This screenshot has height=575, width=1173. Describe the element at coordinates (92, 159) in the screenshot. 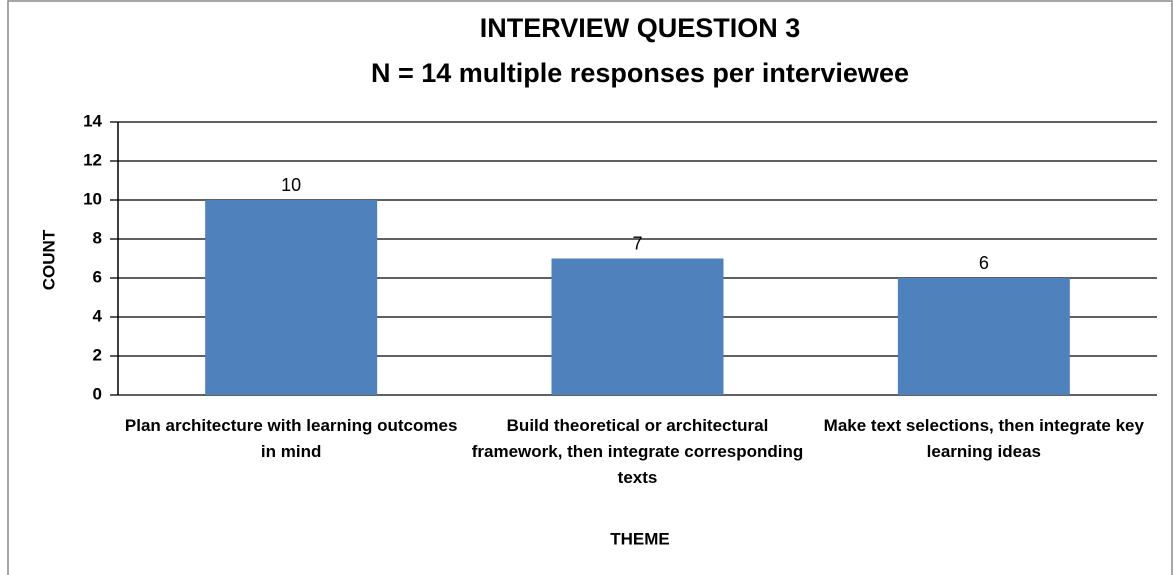

I see `y-tick-label: 12` at that location.